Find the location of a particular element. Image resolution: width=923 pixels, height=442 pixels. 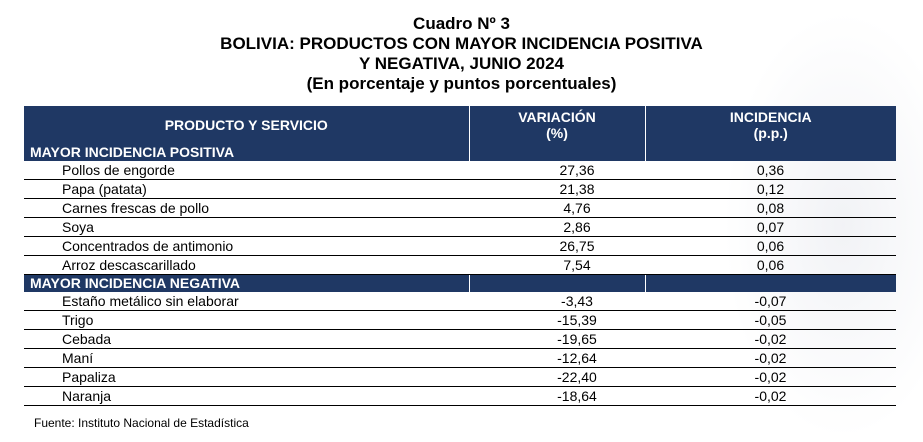

incidence-cell: -0,05 is located at coordinates (770, 320).